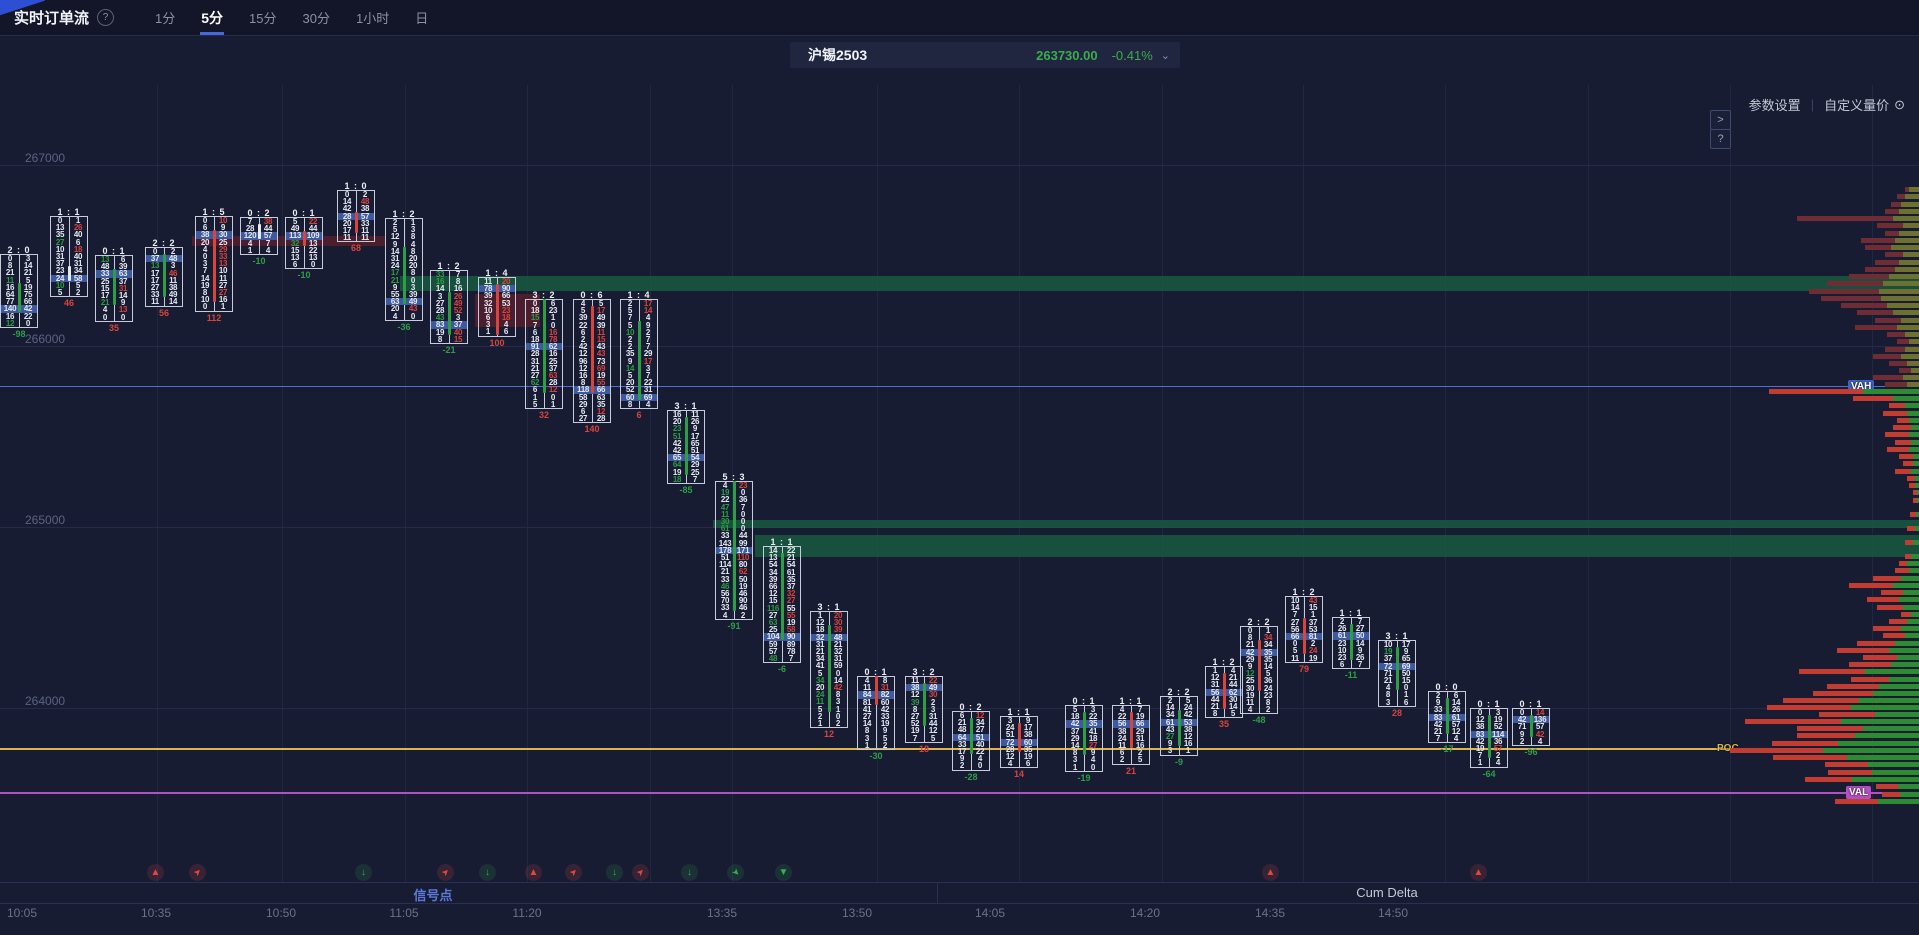 The width and height of the screenshot is (1919, 935). Describe the element at coordinates (316, 18) in the screenshot. I see `tab-30分: 30分` at that location.